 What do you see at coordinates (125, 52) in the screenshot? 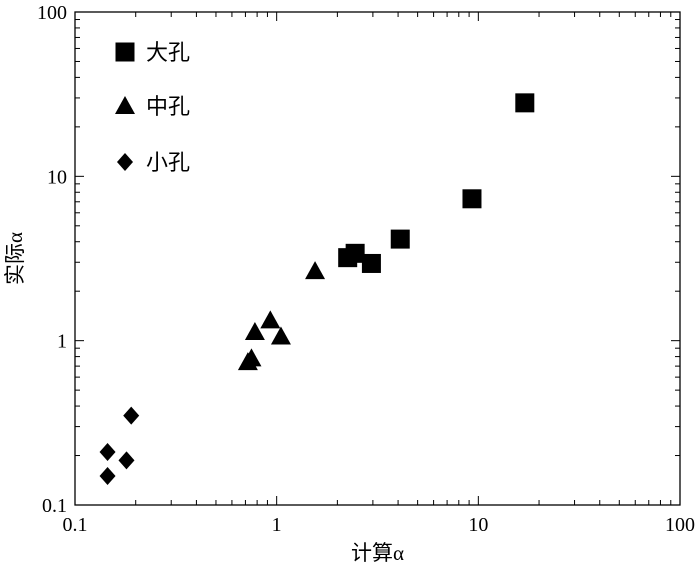
I see `legend-square-marker` at bounding box center [125, 52].